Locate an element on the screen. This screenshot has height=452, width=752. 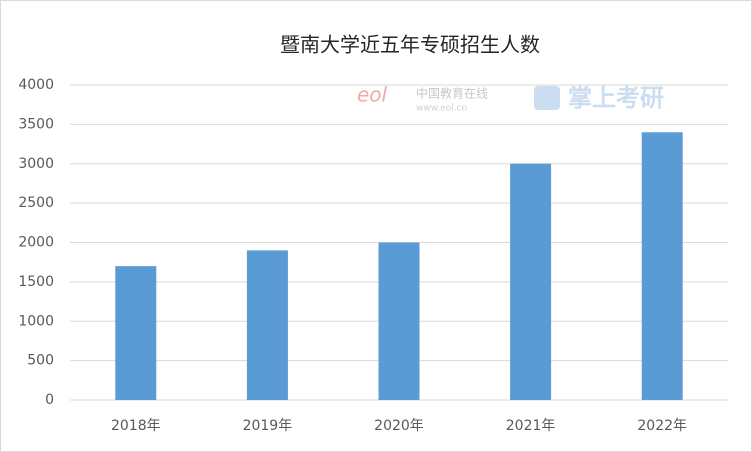
x-tick-label: 2018年 is located at coordinates (136, 426).